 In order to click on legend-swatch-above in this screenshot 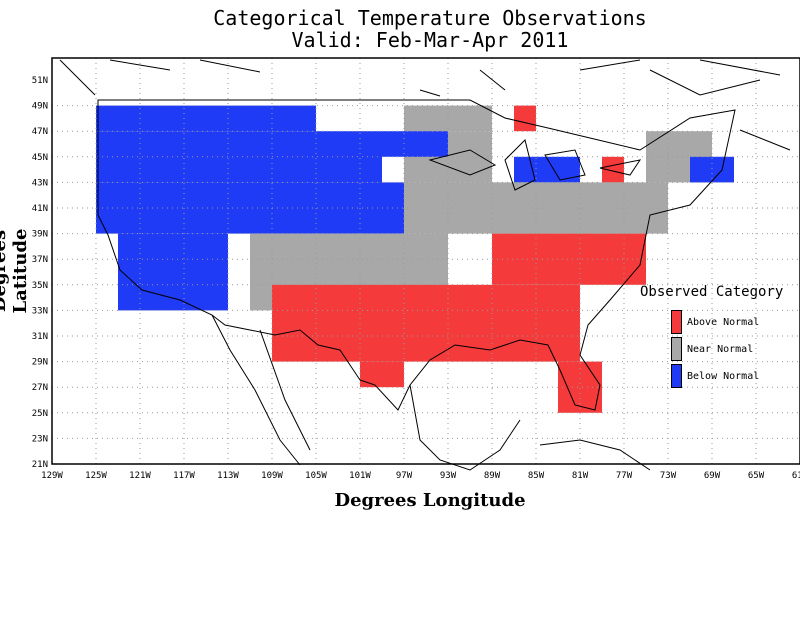, I will do `click(676, 322)`.